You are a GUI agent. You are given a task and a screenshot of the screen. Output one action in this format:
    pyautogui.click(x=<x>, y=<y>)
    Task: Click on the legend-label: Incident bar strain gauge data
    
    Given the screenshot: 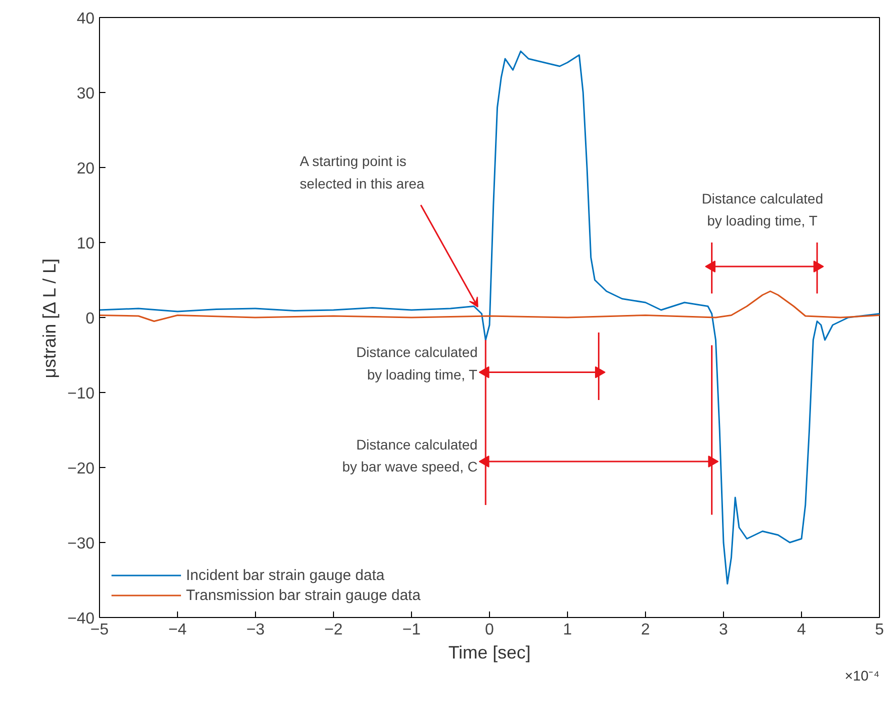 What is the action you would take?
    pyautogui.click(x=285, y=575)
    